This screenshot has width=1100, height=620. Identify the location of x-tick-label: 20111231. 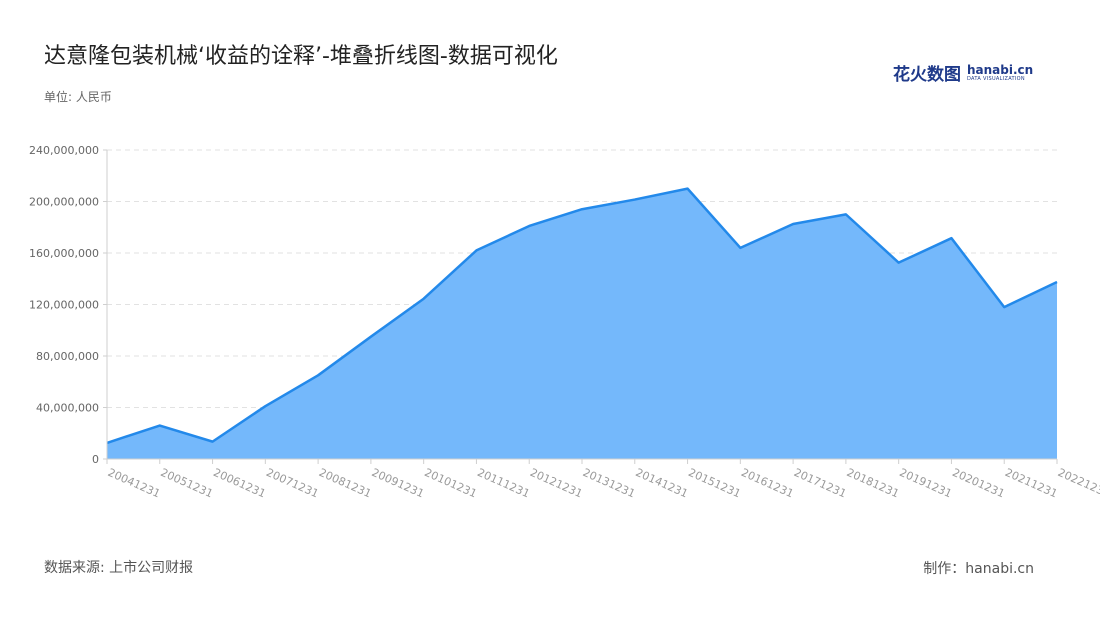
(503, 483).